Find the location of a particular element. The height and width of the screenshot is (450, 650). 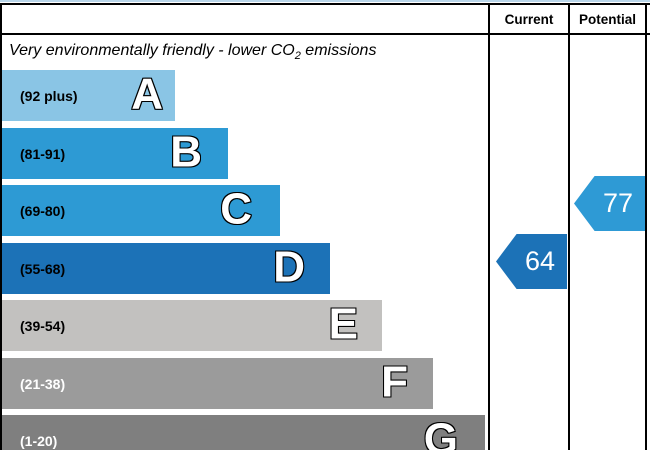

top-strip is located at coordinates (325, 1).